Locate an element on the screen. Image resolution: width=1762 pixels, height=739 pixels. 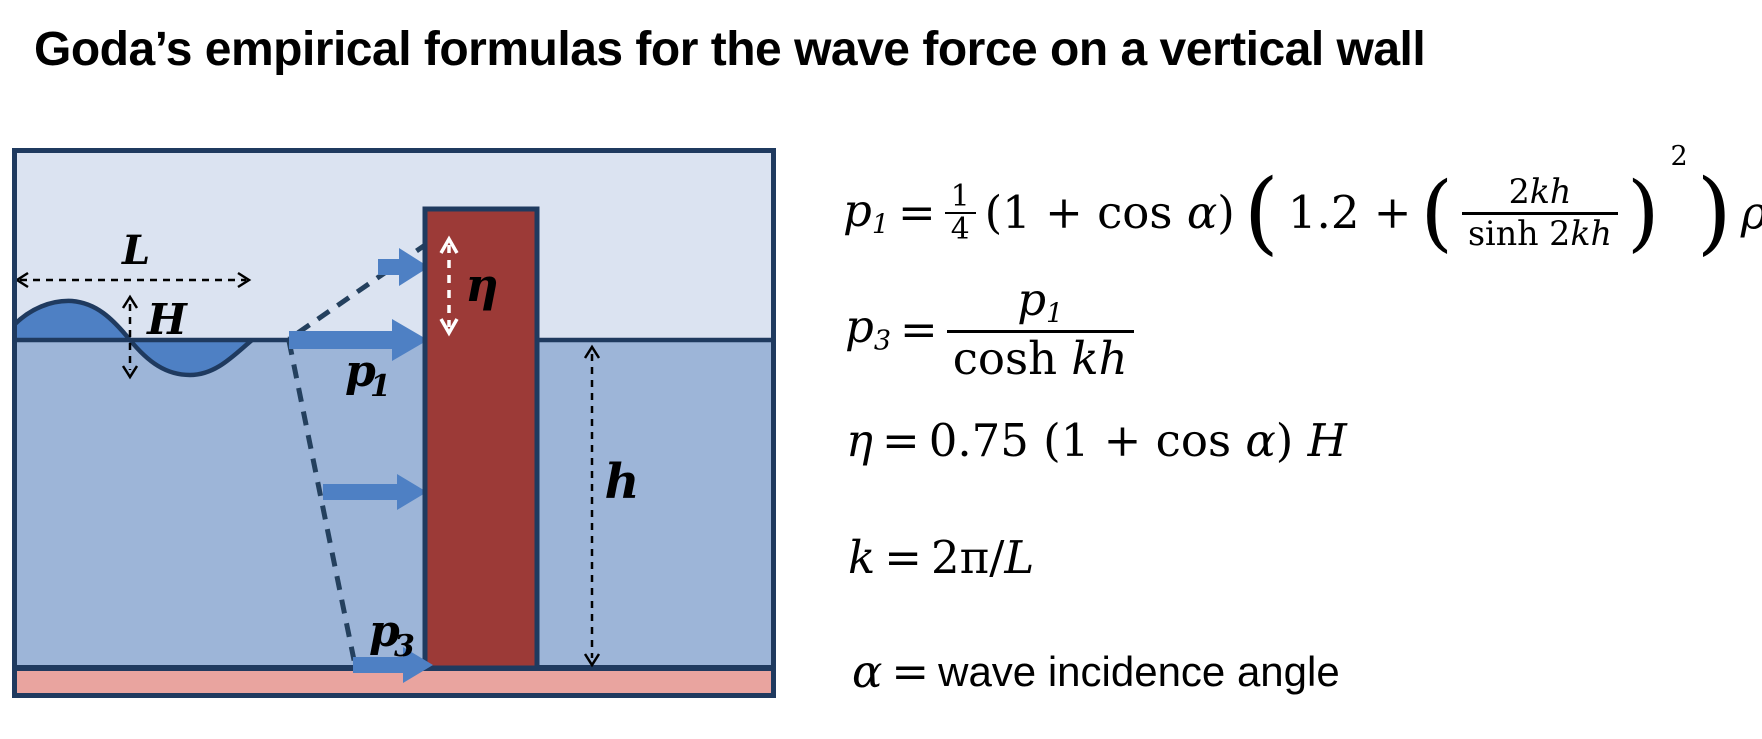
wave-crest-trough-fill is located at coordinates (132, 337).